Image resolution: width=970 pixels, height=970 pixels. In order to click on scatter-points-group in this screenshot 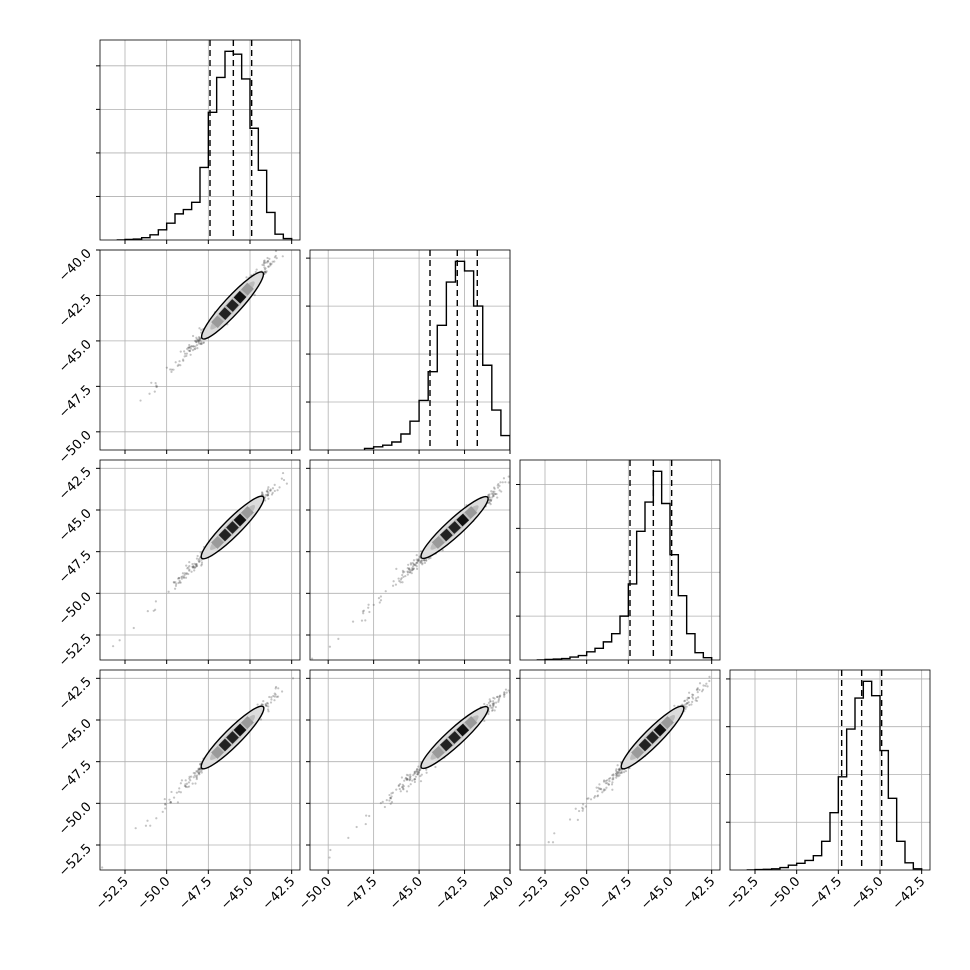, I will do `click(410, 567)`.